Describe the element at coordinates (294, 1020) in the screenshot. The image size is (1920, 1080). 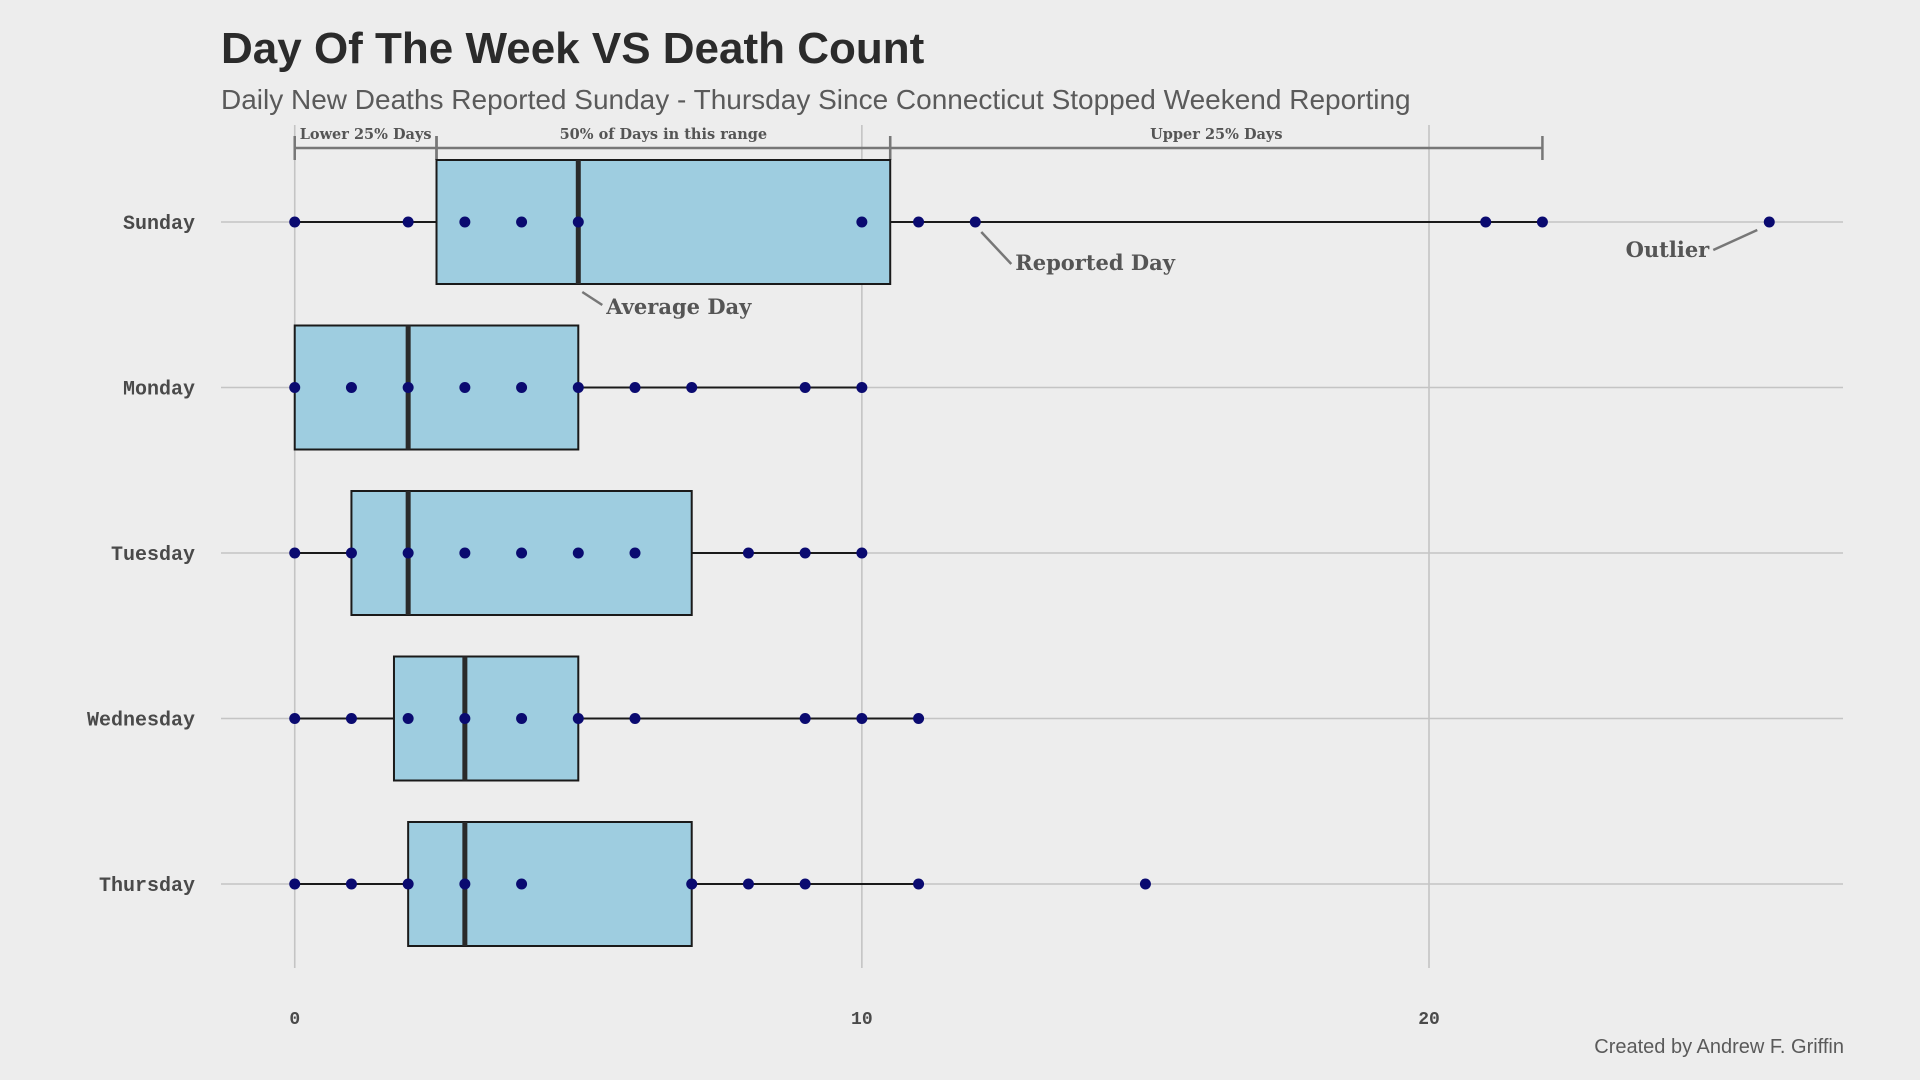
I see `x-tick-label: 0` at that location.